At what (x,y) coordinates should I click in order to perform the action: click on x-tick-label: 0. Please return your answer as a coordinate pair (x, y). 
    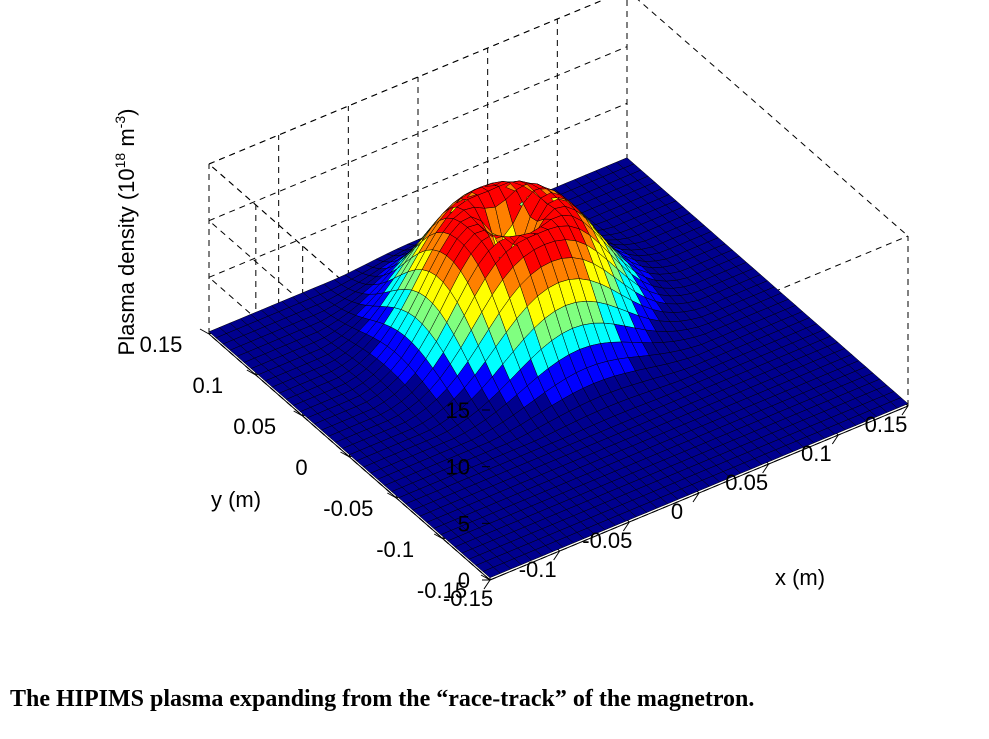
    Looking at the image, I should click on (677, 511).